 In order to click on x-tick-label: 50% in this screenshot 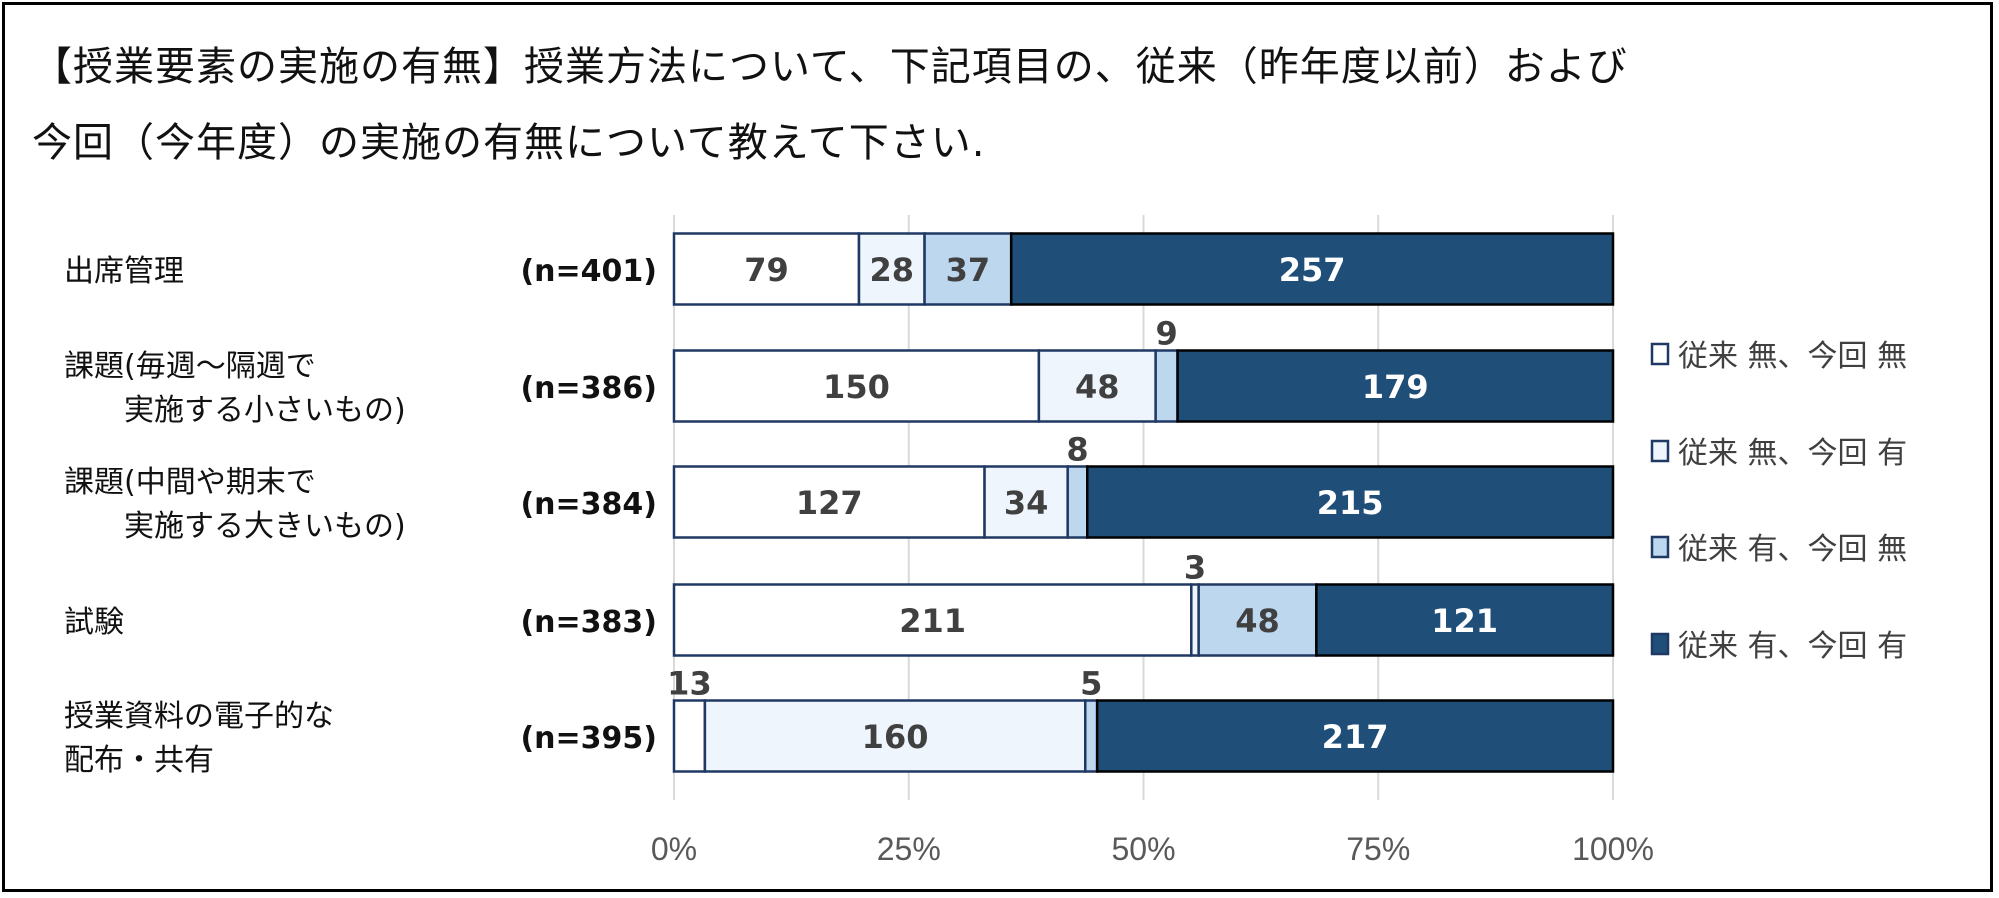, I will do `click(1143, 849)`.